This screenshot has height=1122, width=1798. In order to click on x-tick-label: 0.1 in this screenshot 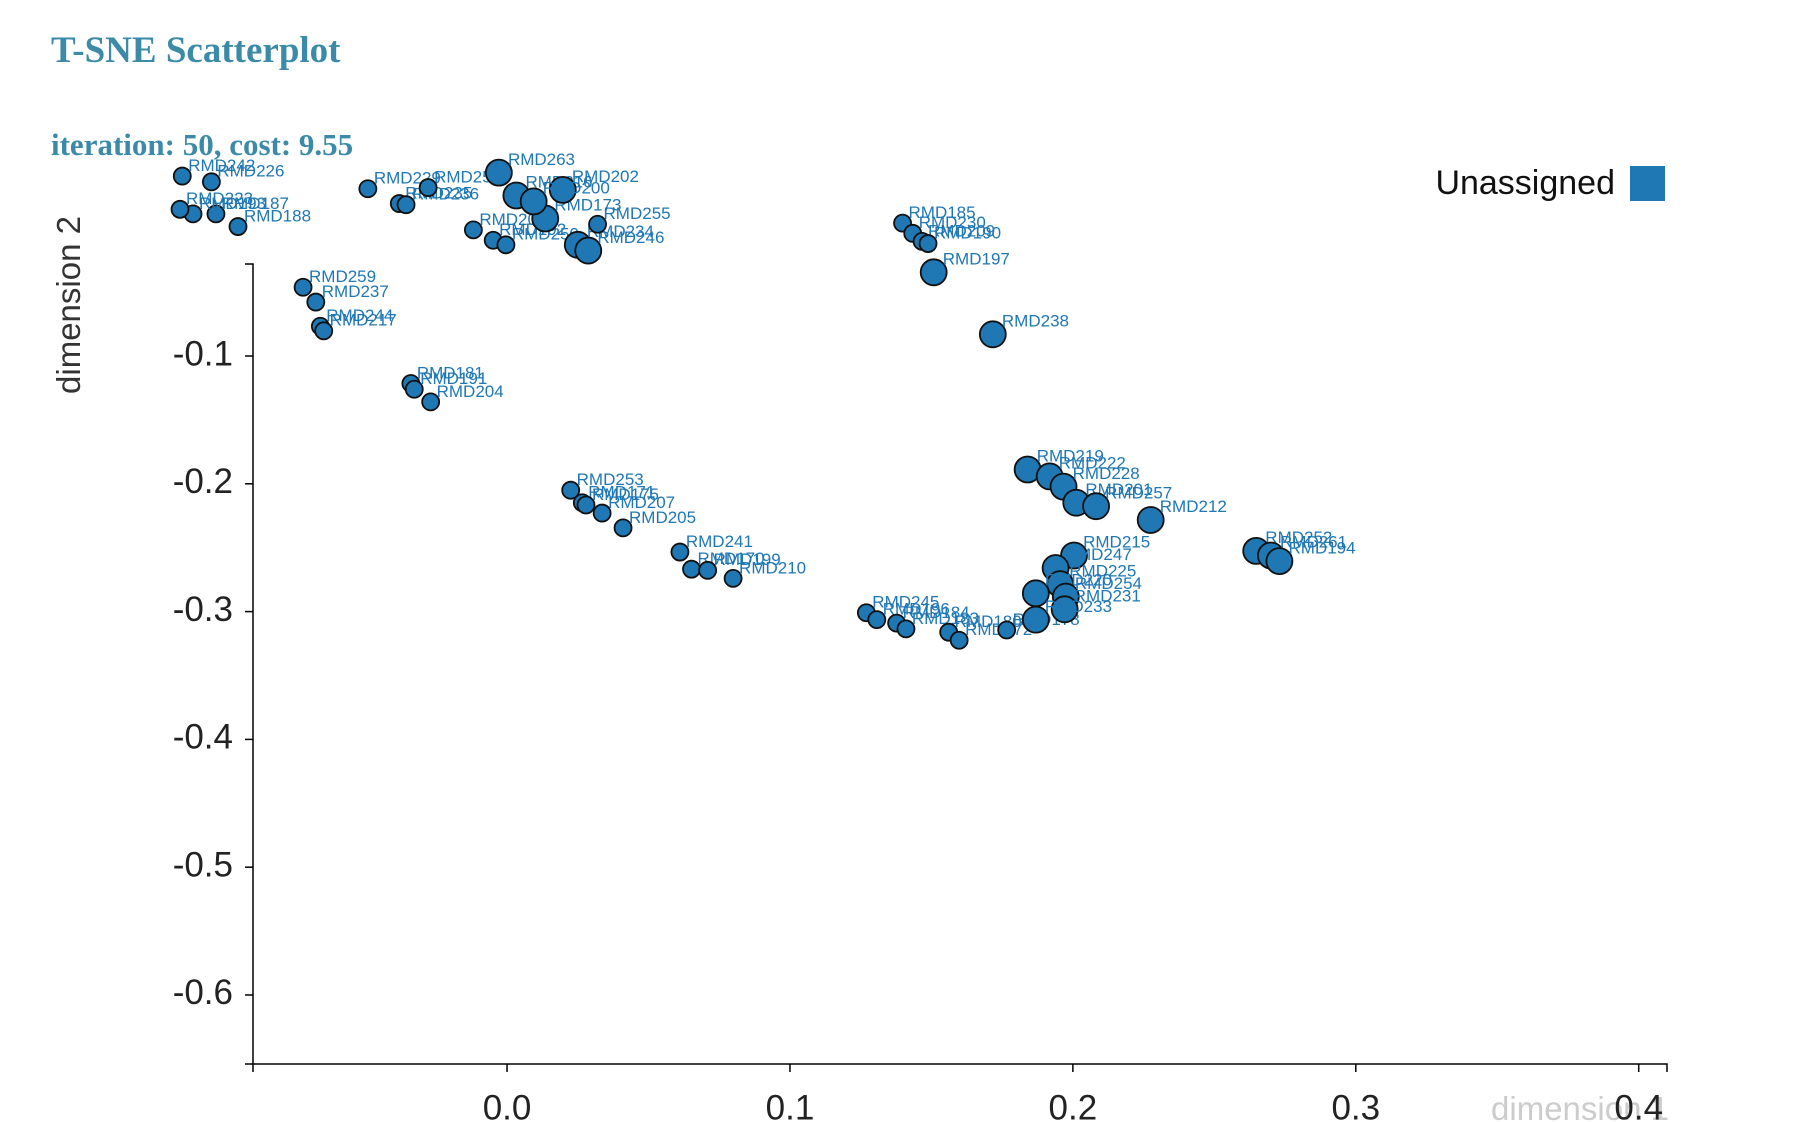, I will do `click(790, 1105)`.